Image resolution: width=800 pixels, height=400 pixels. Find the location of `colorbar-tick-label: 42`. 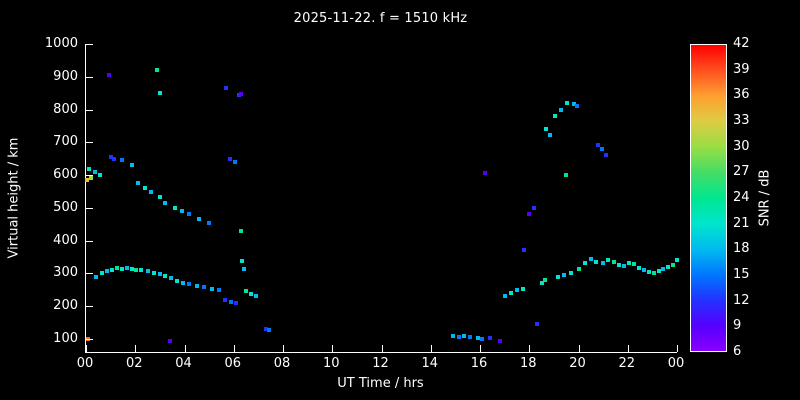

colorbar-tick-label: 42 is located at coordinates (741, 43).